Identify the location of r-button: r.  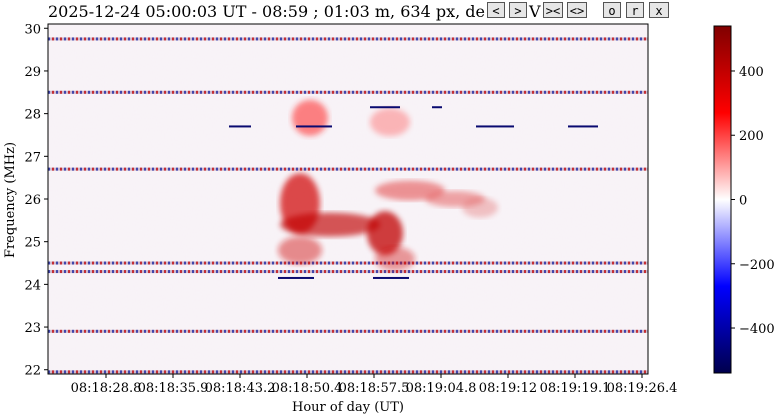
(635, 10).